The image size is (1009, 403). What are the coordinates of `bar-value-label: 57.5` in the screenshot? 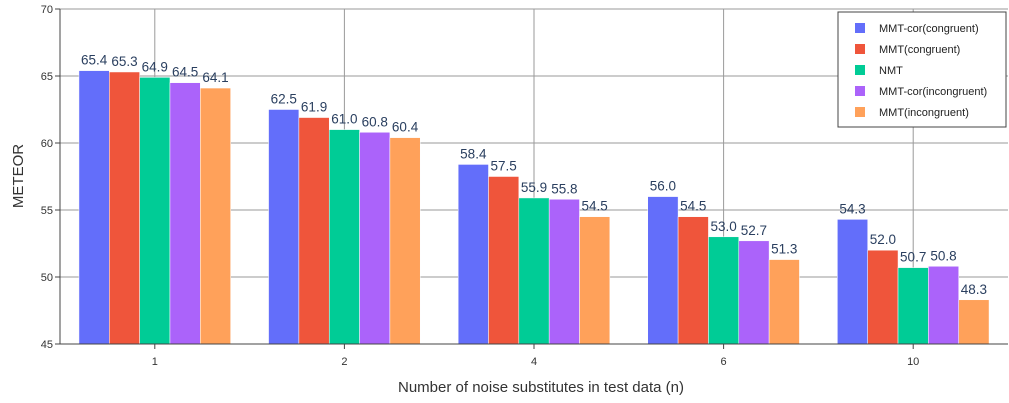 It's located at (504, 166).